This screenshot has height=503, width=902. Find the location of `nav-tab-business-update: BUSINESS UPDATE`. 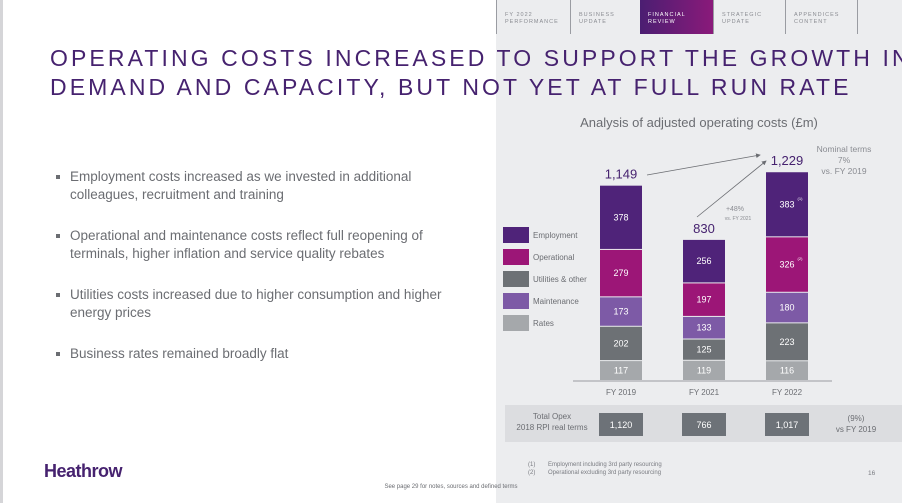

nav-tab-business-update: BUSINESS UPDATE is located at coordinates (605, 17).